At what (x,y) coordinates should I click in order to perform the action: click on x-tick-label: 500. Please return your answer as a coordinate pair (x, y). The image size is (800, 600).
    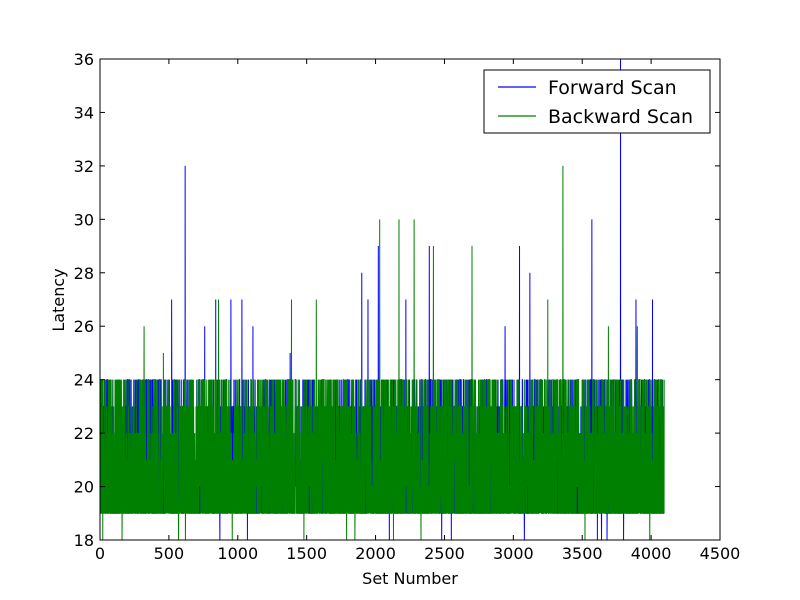
    Looking at the image, I should click on (169, 553).